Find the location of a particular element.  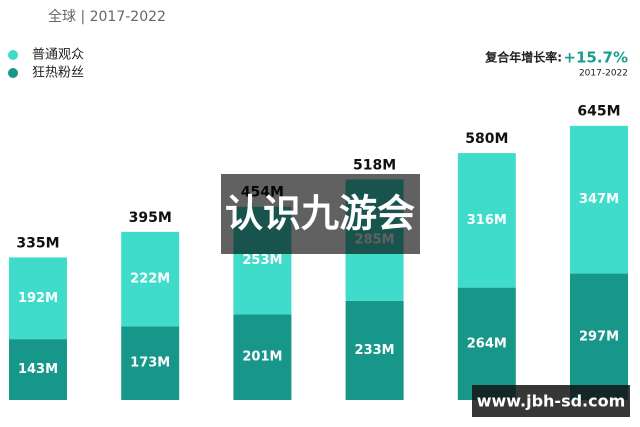

value-label: 173M is located at coordinates (150, 363).